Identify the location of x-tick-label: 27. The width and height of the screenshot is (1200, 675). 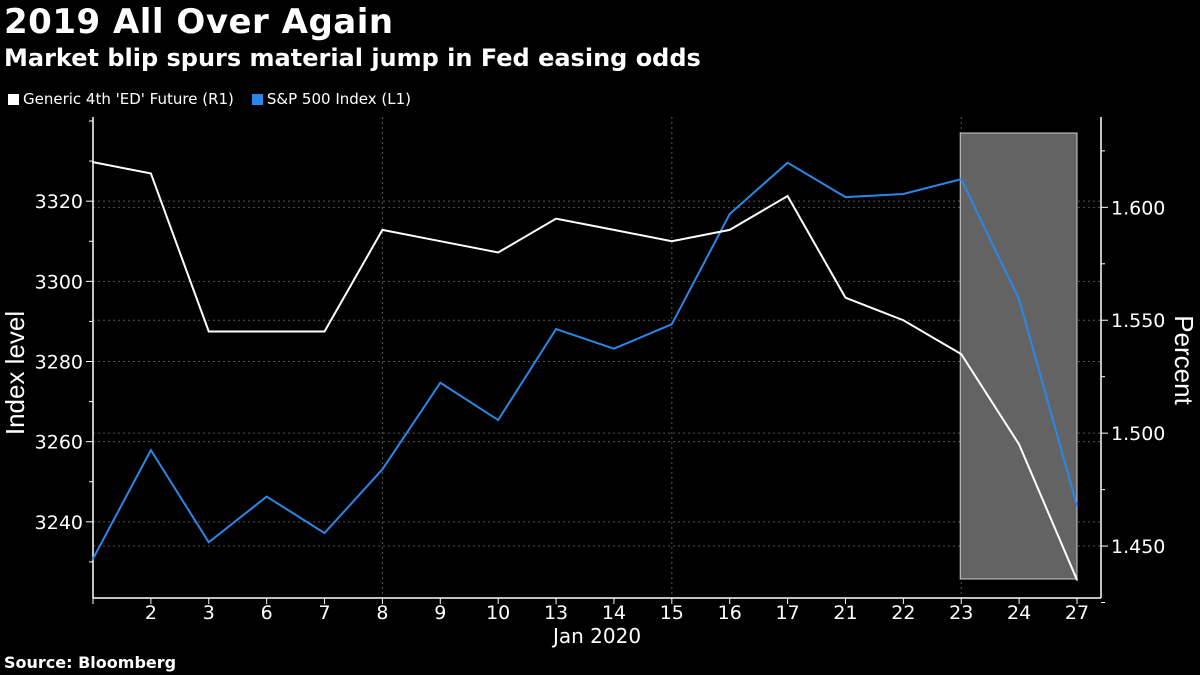
(1077, 613).